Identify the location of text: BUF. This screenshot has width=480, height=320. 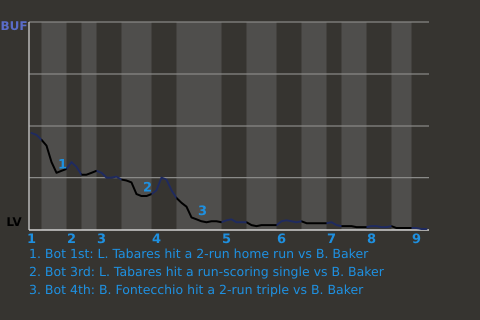
(14, 26).